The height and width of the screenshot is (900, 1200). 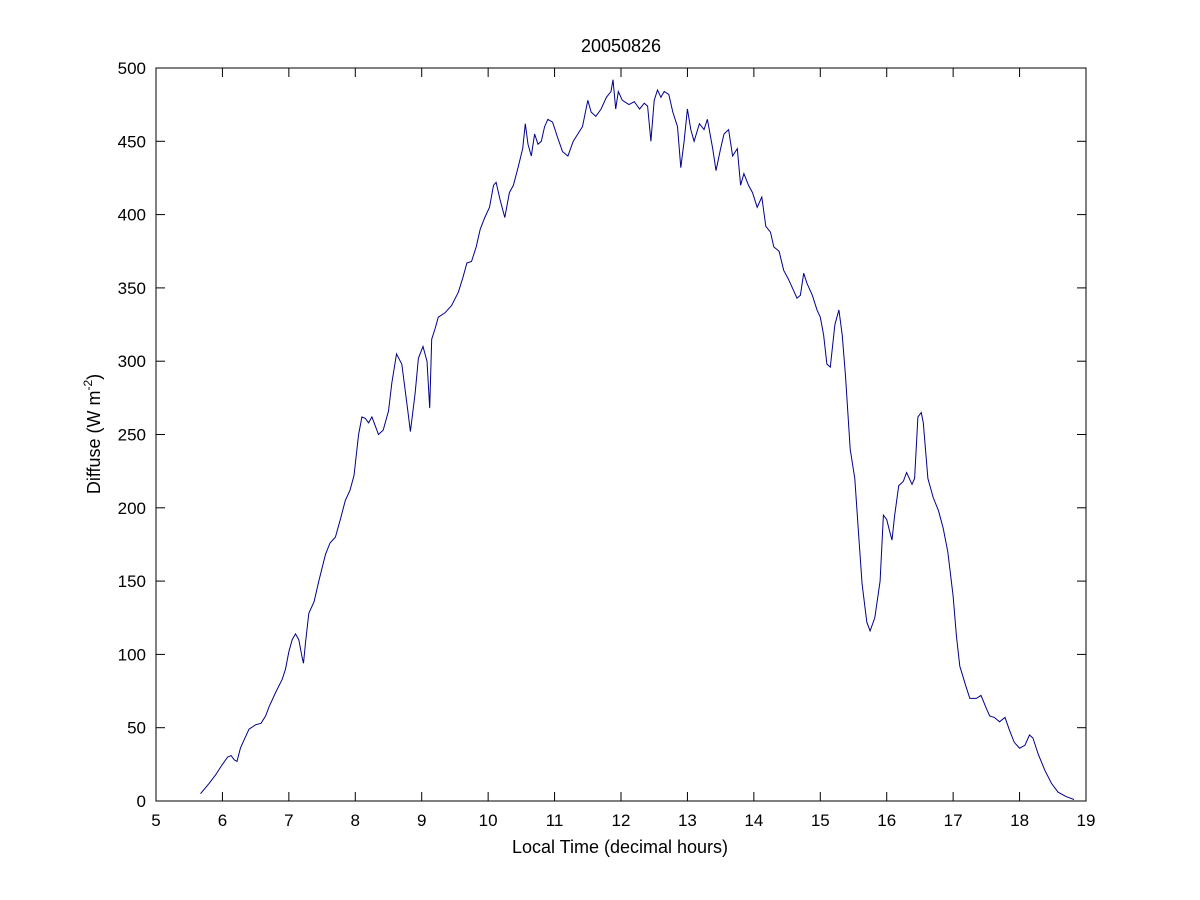 I want to click on y-tick-label: 250, so click(x=132, y=435).